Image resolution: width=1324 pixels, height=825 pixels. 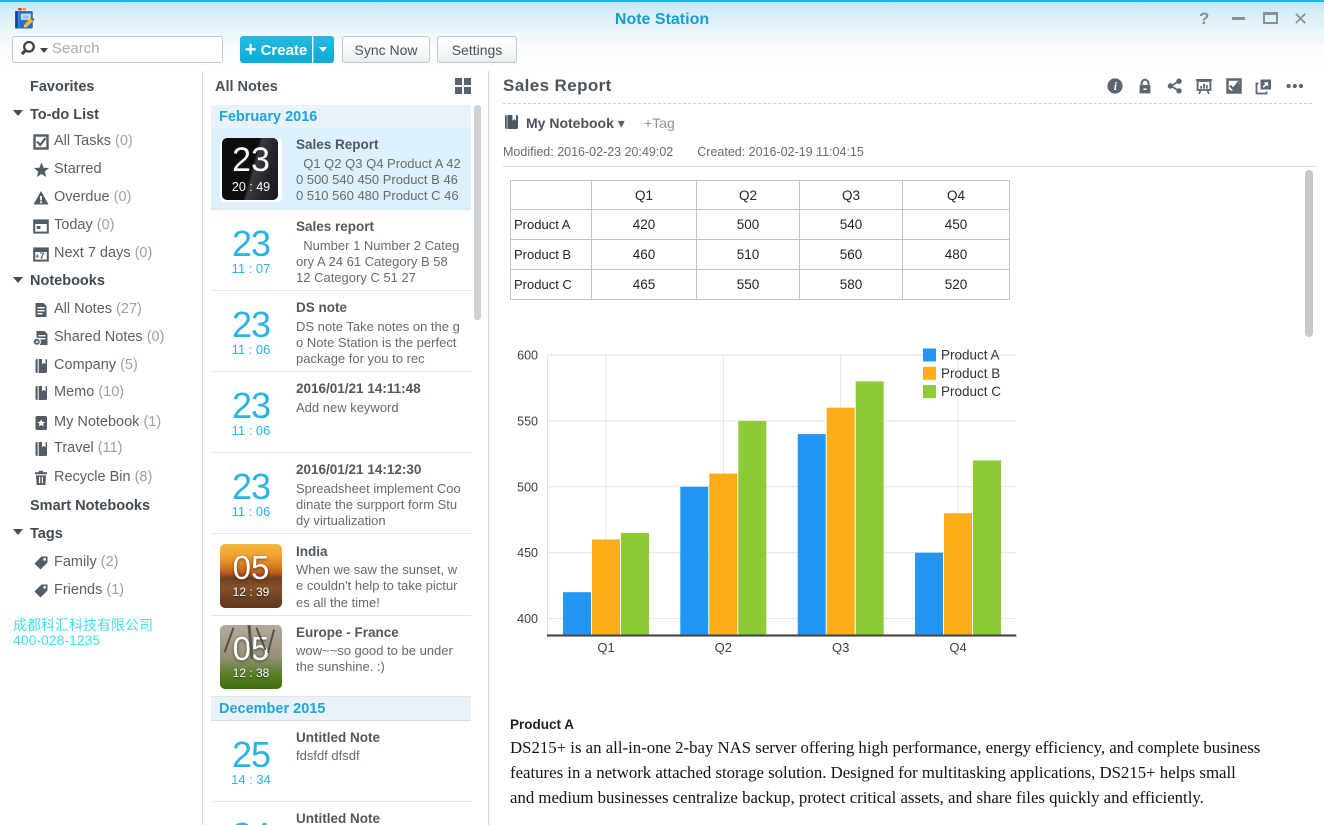 What do you see at coordinates (971, 391) in the screenshot?
I see `svg-text: Product C` at bounding box center [971, 391].